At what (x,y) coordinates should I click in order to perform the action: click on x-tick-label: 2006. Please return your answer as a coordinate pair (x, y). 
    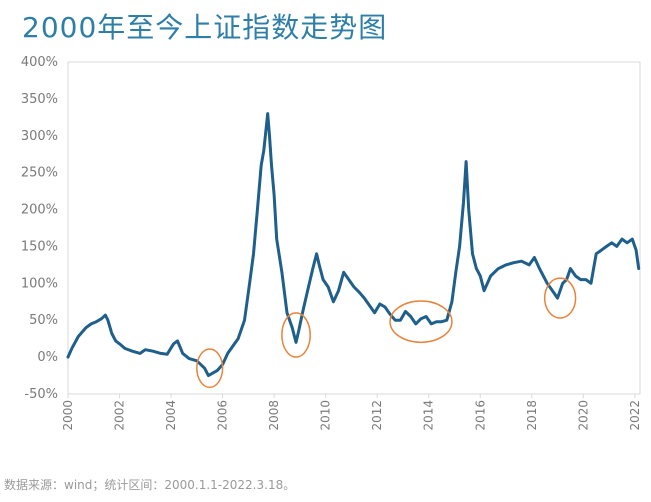
    Looking at the image, I should click on (223, 415).